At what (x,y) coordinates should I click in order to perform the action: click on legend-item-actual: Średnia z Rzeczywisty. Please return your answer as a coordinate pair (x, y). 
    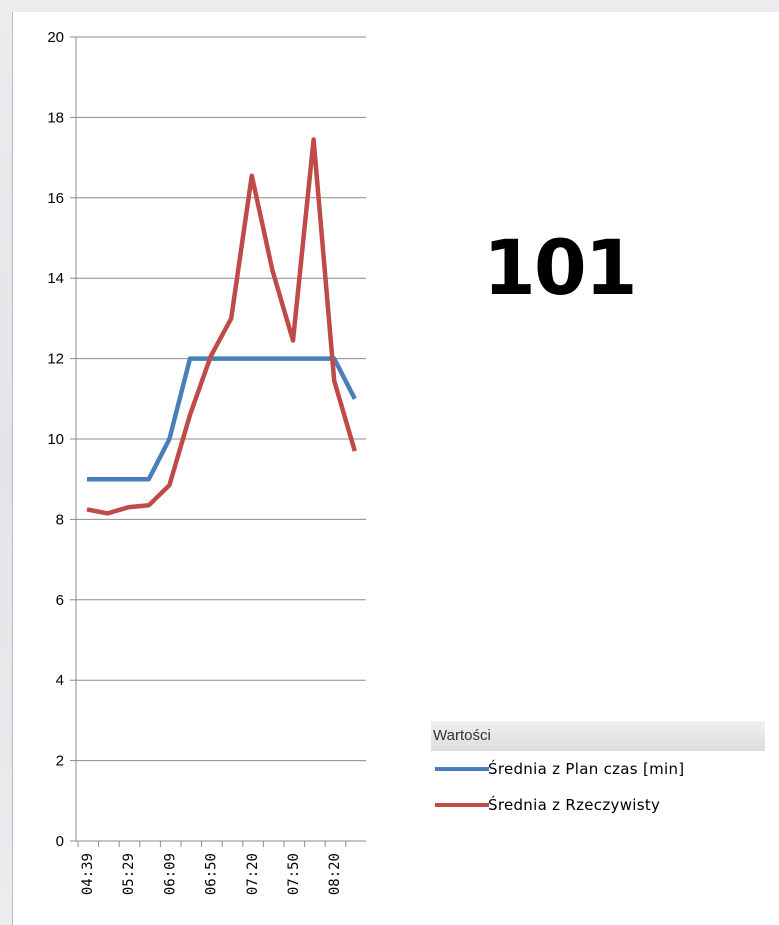
    Looking at the image, I should click on (598, 805).